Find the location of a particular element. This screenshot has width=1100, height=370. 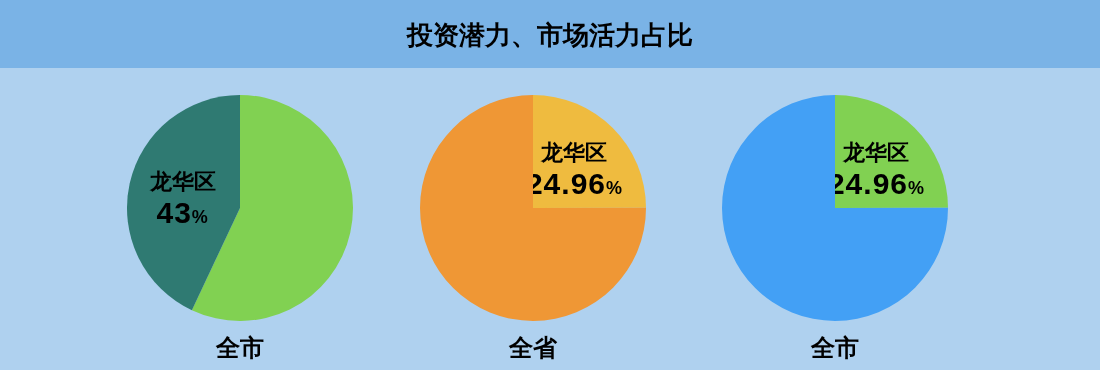

text: 全省 is located at coordinates (533, 347).